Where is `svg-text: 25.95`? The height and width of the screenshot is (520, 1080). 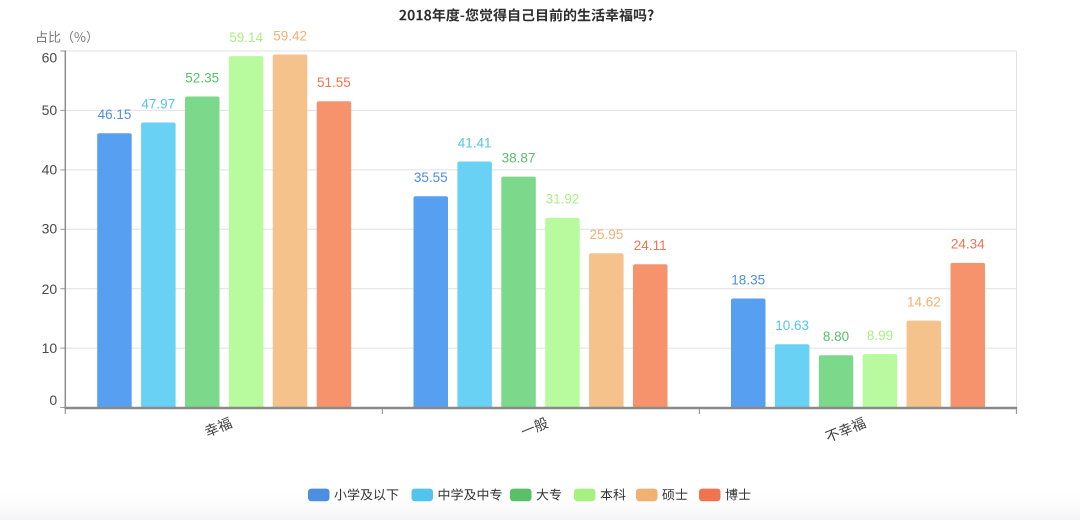
svg-text: 25.95 is located at coordinates (607, 234).